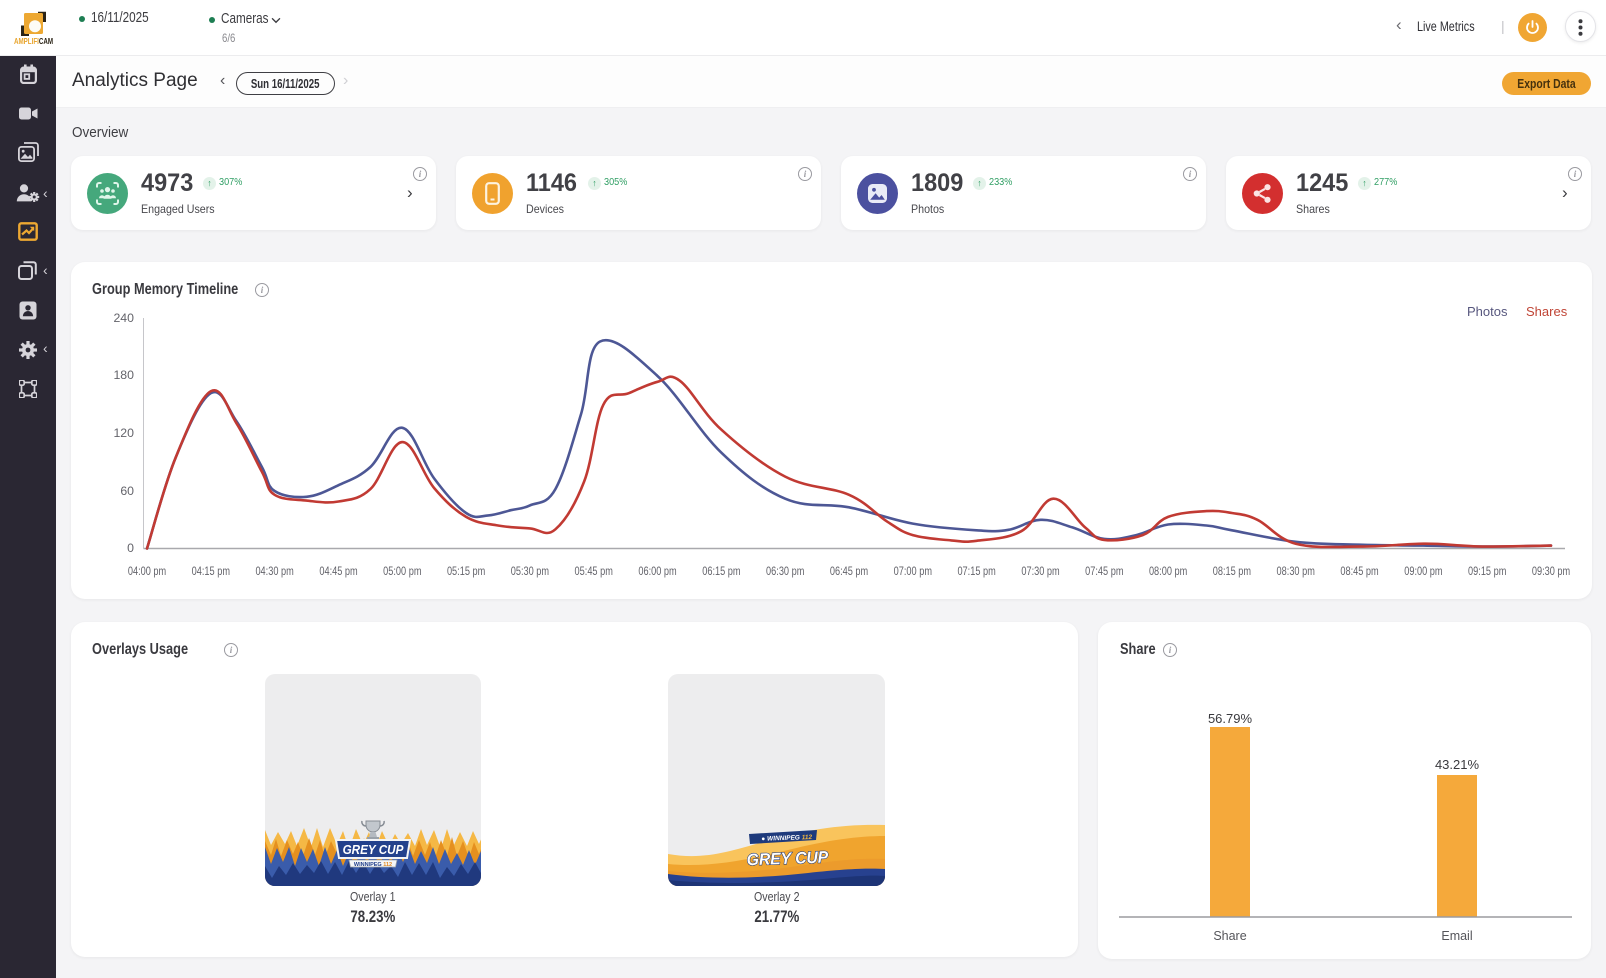 The height and width of the screenshot is (978, 1606). What do you see at coordinates (721, 572) in the screenshot?
I see `svg-text: 06:15 pm` at bounding box center [721, 572].